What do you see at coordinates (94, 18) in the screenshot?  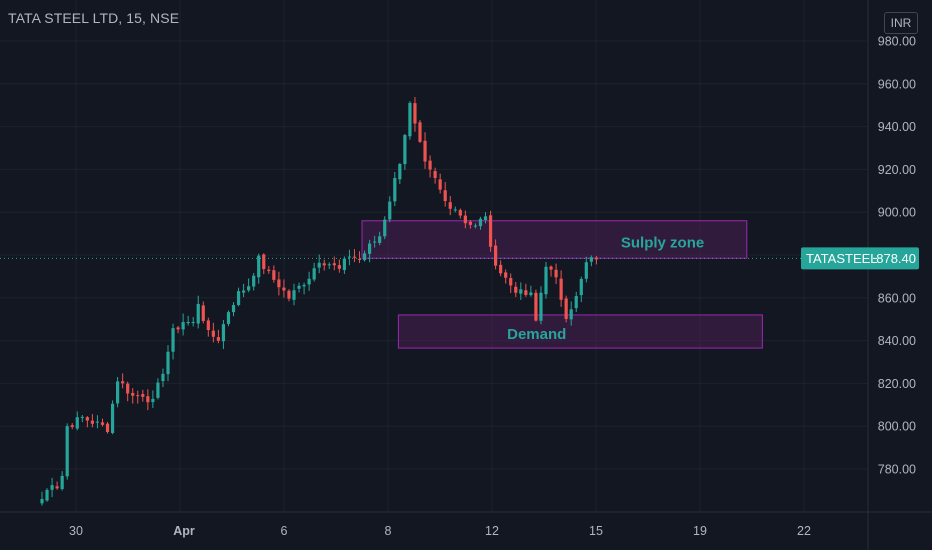 I see `symbol-title: TATA STEEL LTD, 15, NSE` at bounding box center [94, 18].